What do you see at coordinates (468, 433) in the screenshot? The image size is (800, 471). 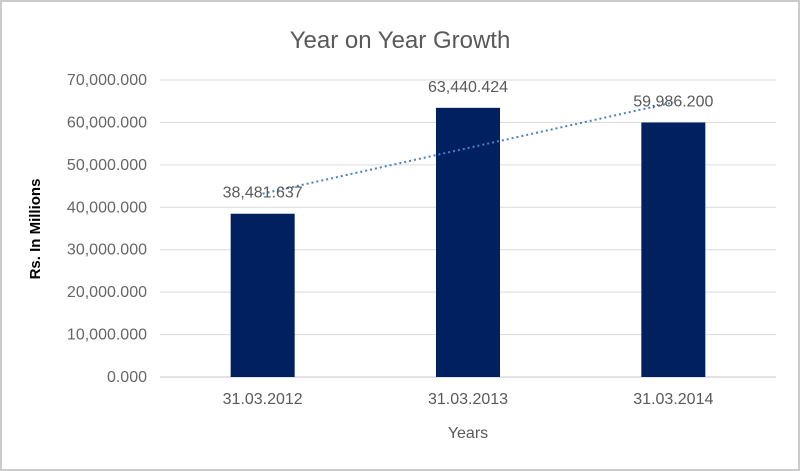 I see `x-axis-title: Years` at bounding box center [468, 433].